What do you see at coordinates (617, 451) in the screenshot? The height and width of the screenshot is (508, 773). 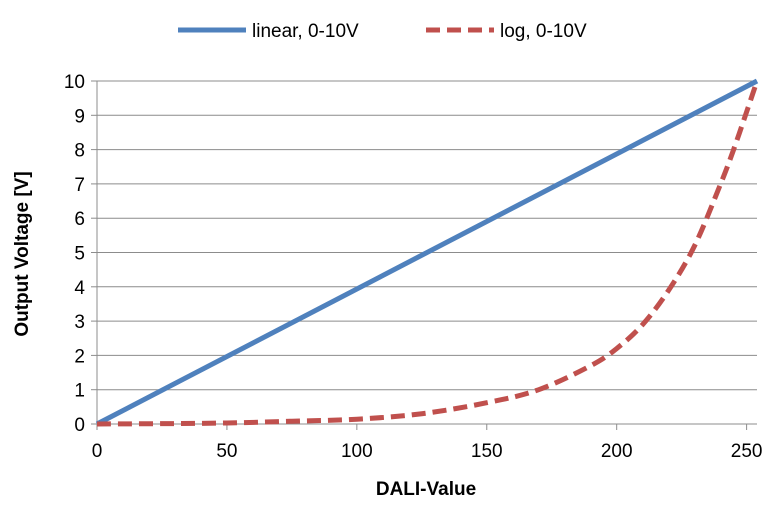 I see `x-tick-label-200: 200` at bounding box center [617, 451].